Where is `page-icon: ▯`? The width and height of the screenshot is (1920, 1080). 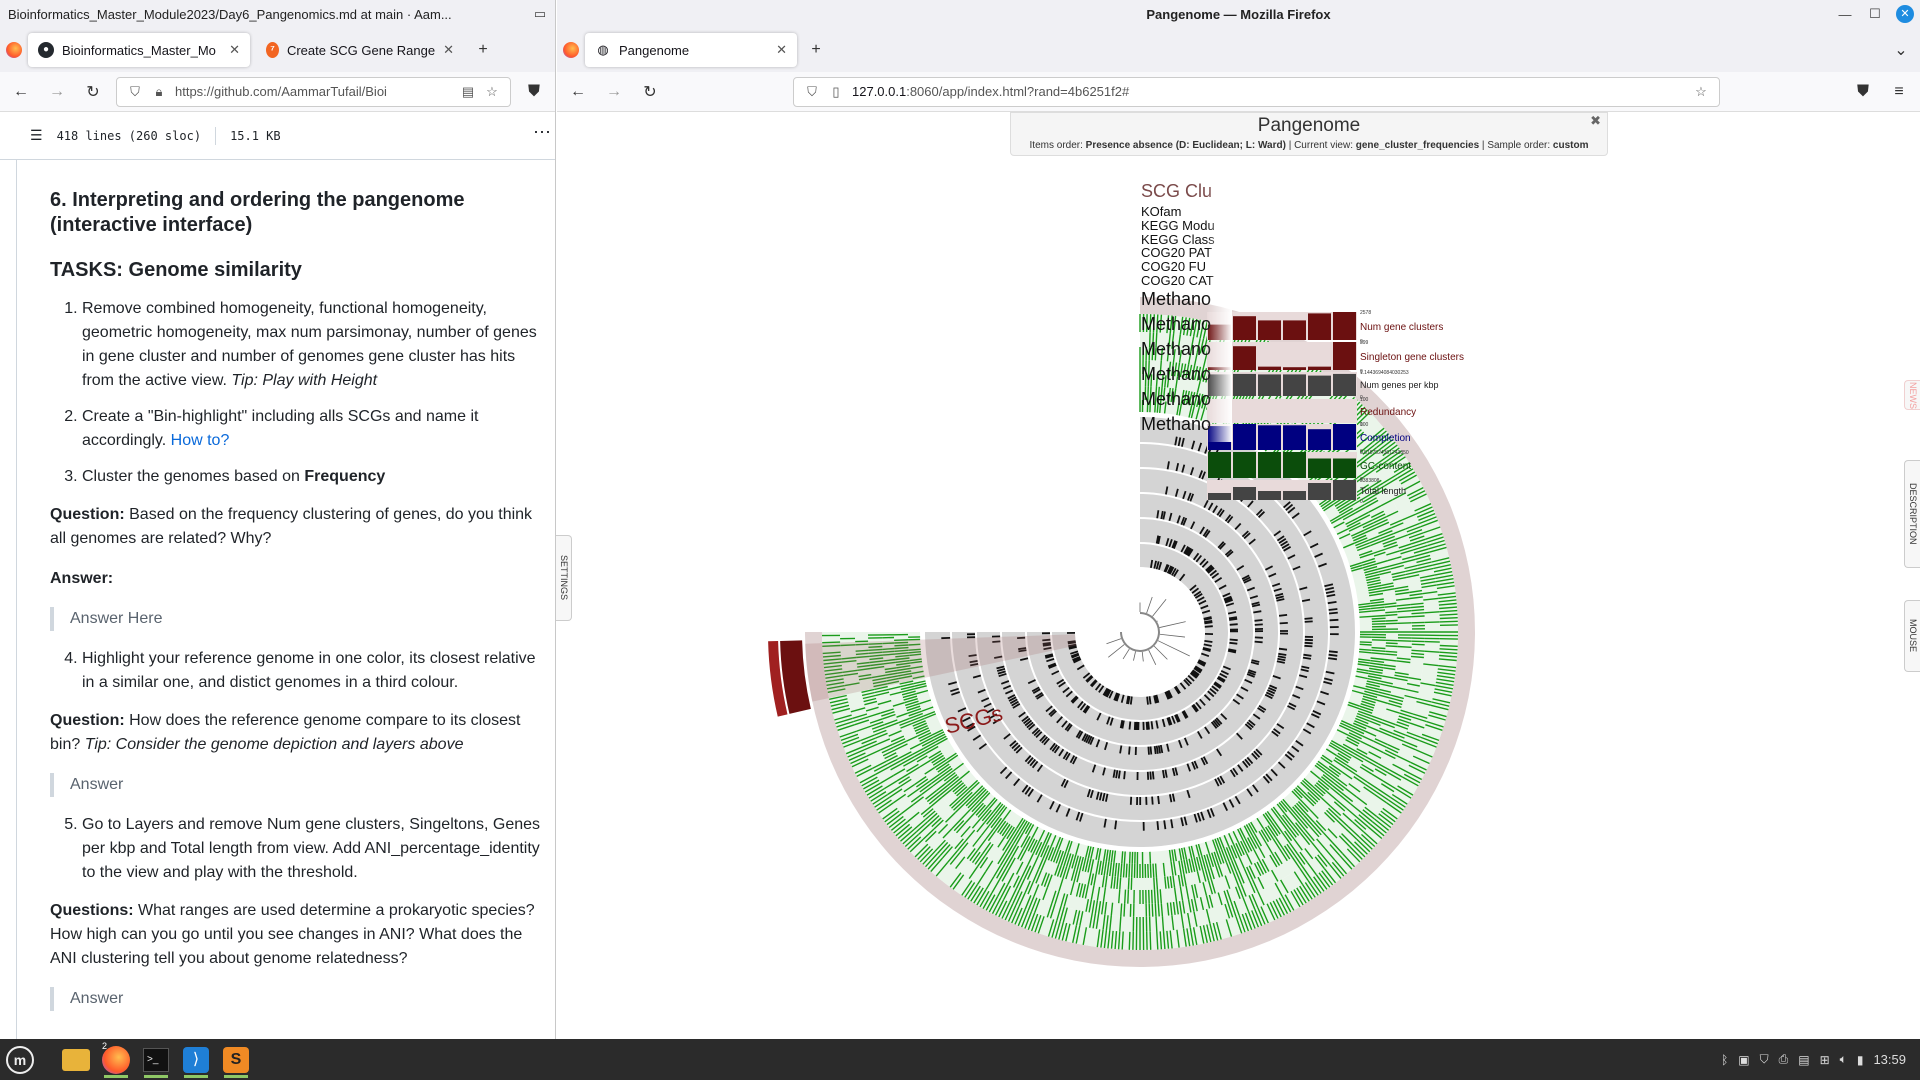
page-icon: ▯ is located at coordinates (836, 91).